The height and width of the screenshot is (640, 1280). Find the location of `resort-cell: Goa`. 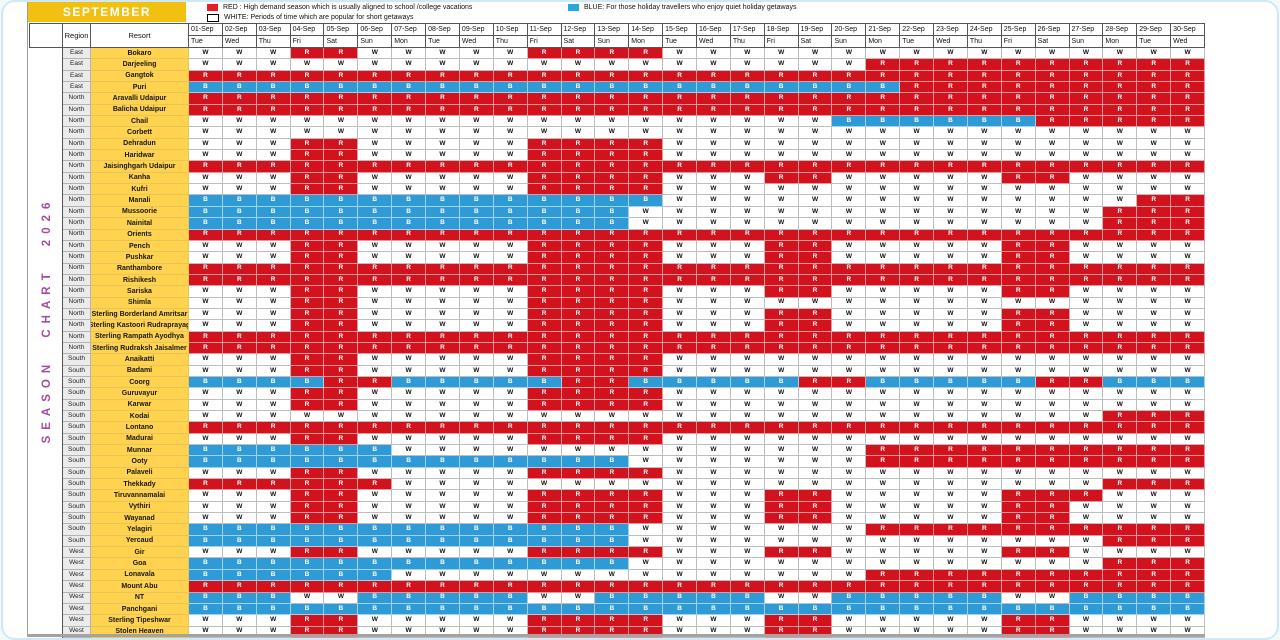

resort-cell: Goa is located at coordinates (140, 564).